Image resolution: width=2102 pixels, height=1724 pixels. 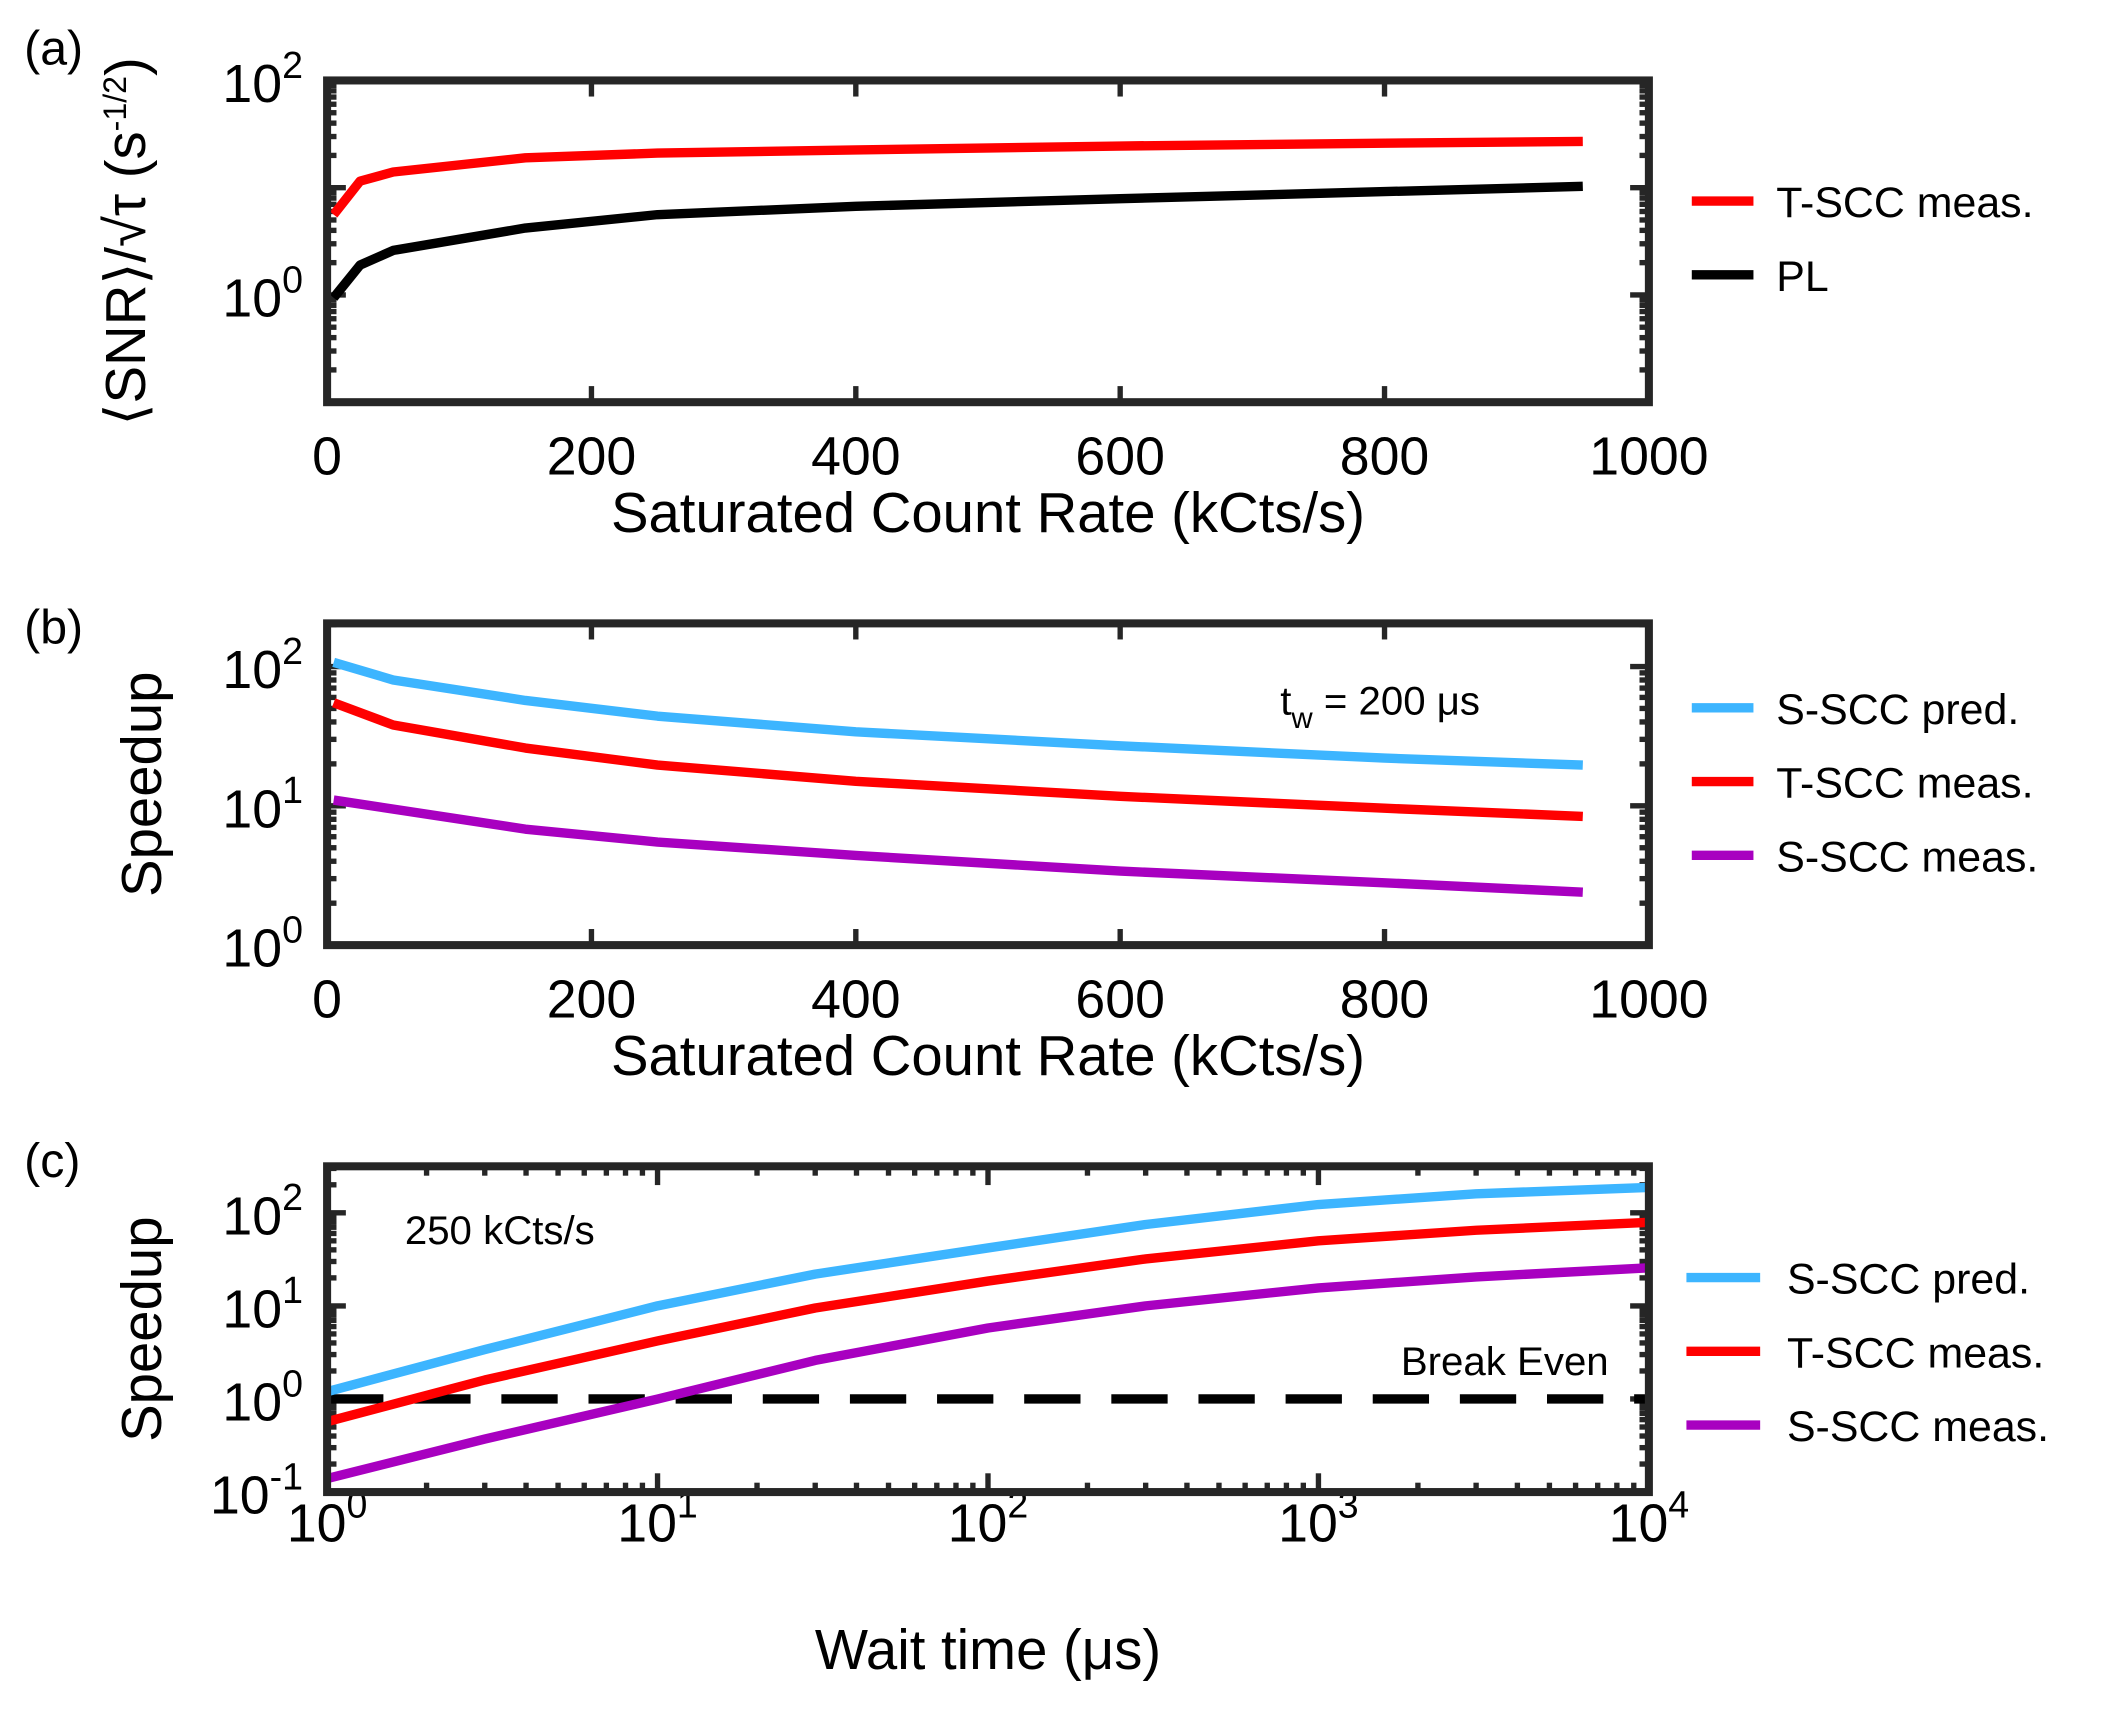 What do you see at coordinates (500, 1230) in the screenshot?
I see `annotation: 250 kCts/s` at bounding box center [500, 1230].